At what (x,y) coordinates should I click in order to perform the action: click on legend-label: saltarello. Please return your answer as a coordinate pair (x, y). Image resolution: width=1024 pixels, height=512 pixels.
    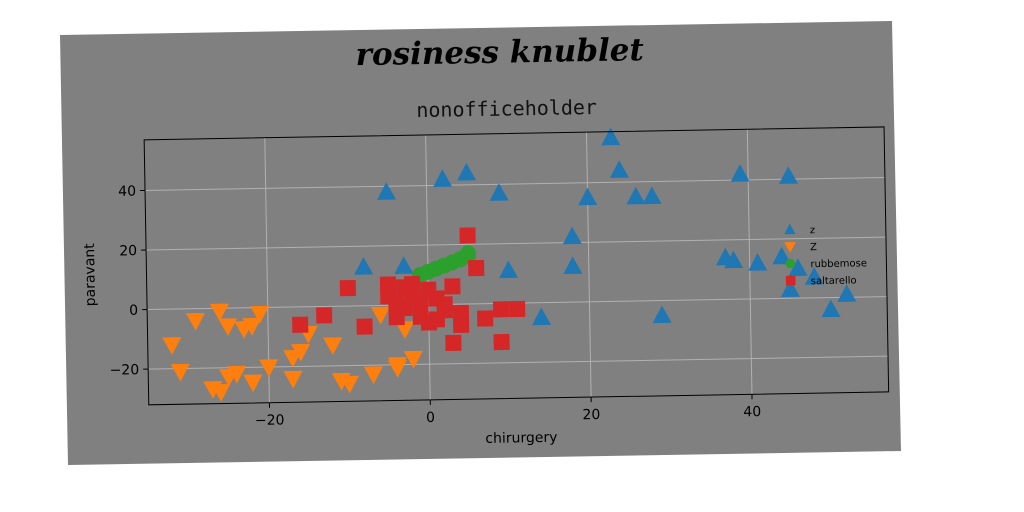
    Looking at the image, I should click on (834, 281).